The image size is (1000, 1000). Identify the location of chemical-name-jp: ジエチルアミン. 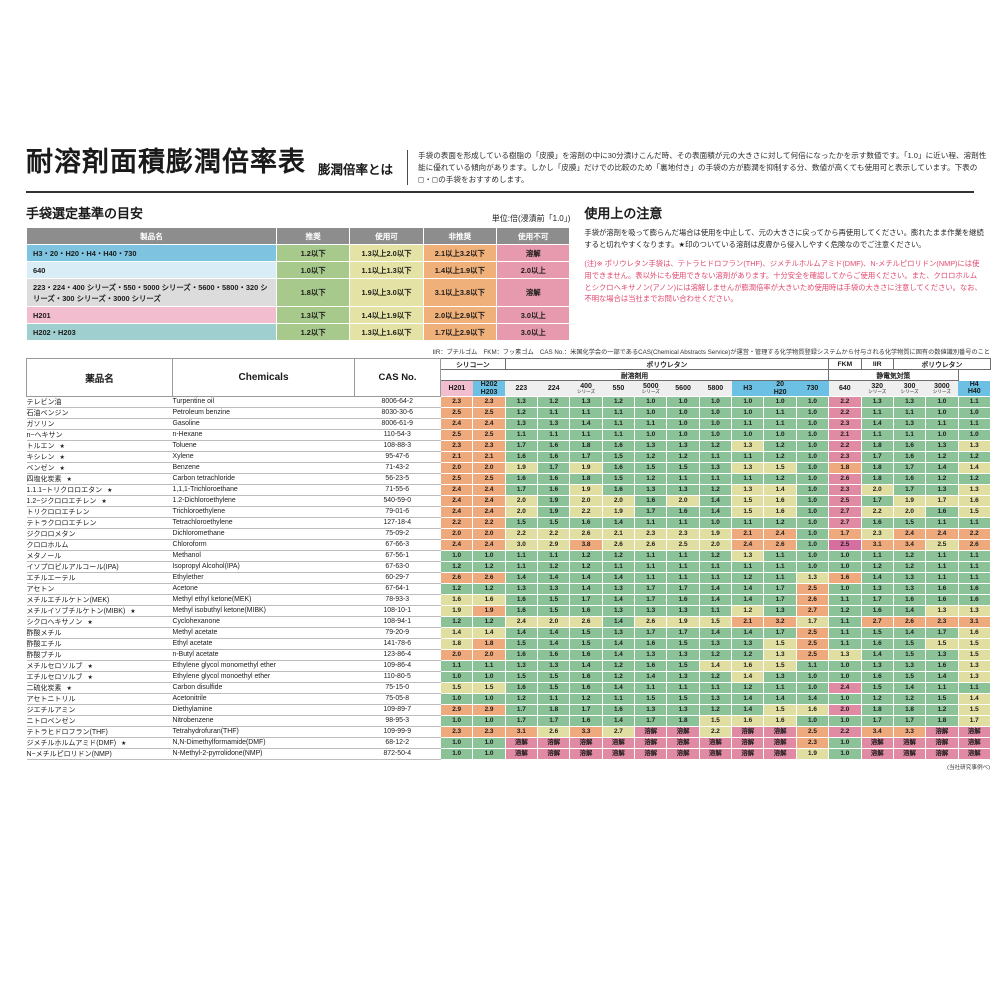
(99, 710).